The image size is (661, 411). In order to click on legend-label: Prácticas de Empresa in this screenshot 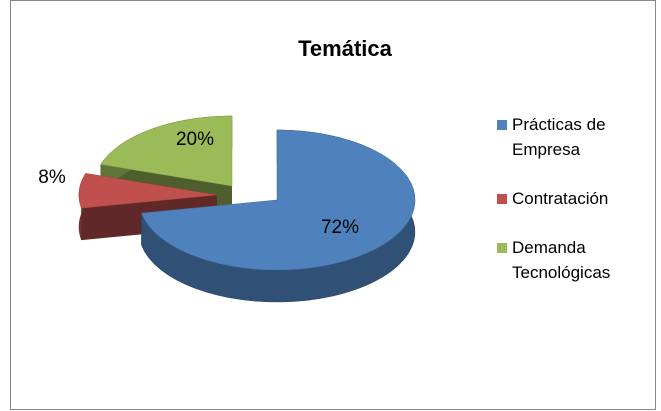, I will do `click(559, 137)`.